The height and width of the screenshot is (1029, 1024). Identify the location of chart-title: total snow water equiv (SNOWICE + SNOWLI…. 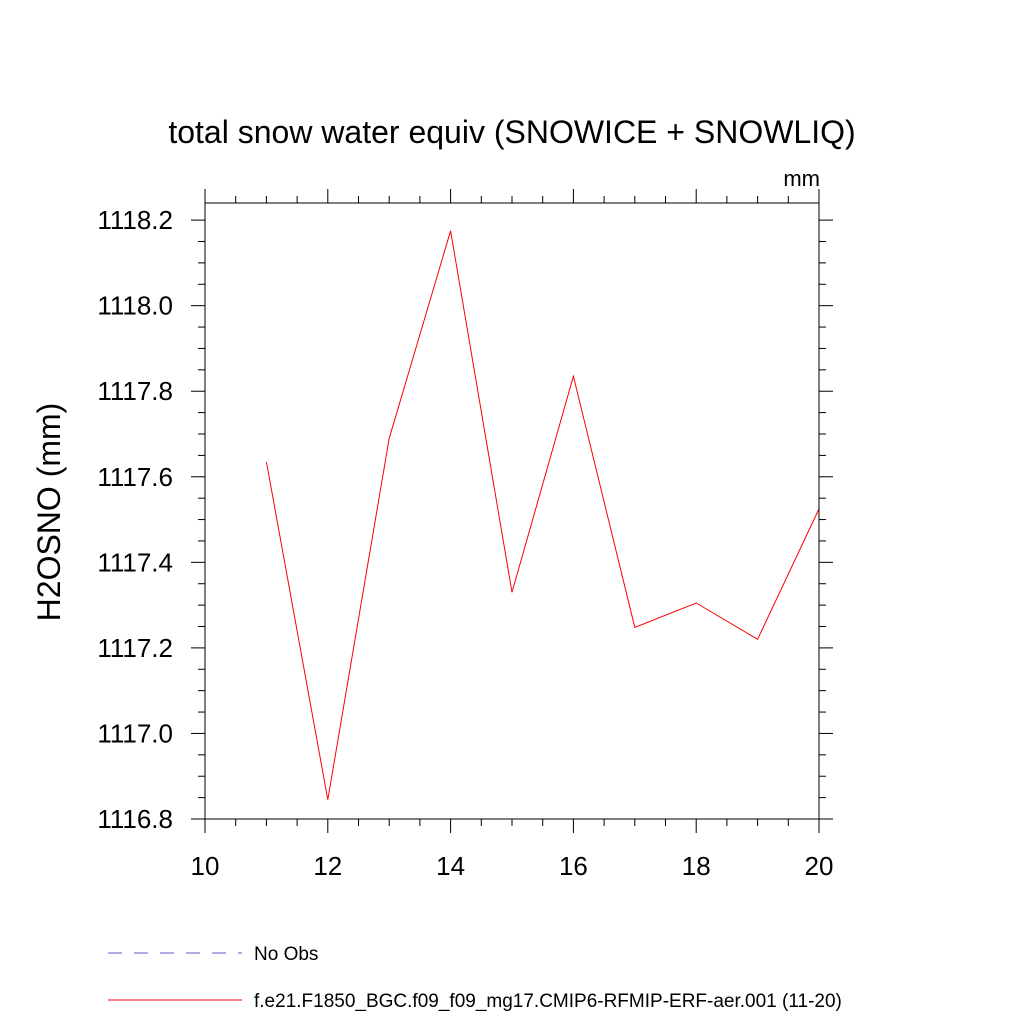
(511, 132).